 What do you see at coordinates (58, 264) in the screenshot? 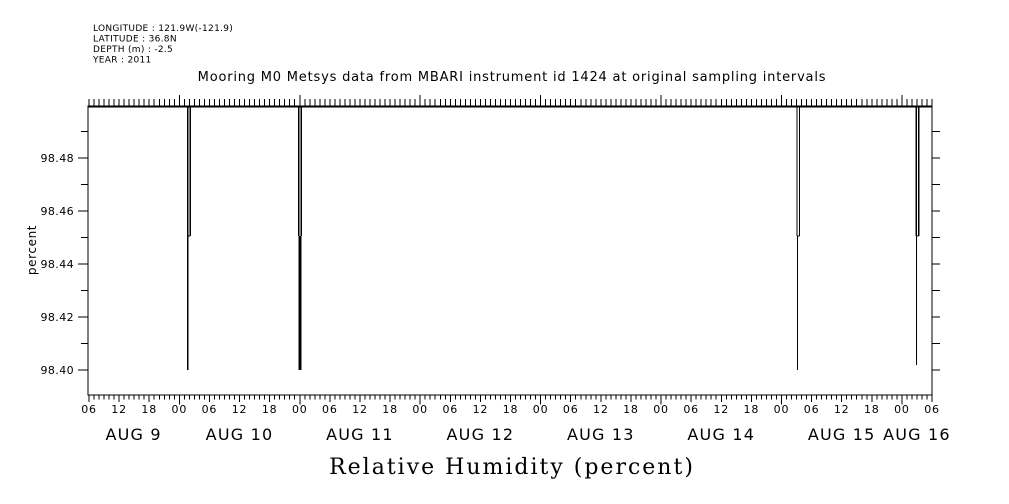
I see `y-tick-label: 98.44` at bounding box center [58, 264].